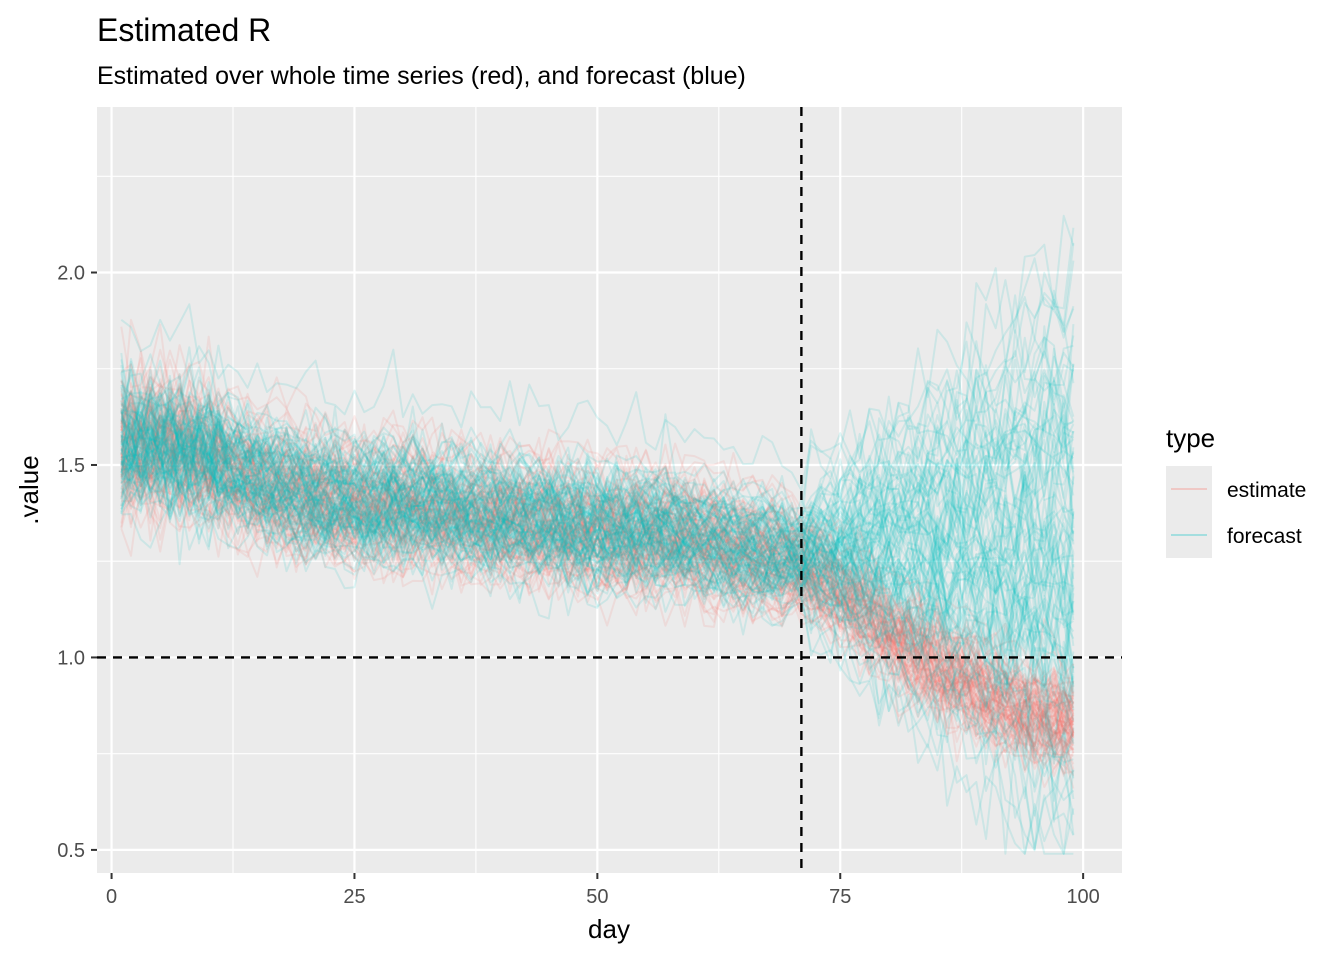 This screenshot has width=1344, height=960. What do you see at coordinates (111, 897) in the screenshot?
I see `x-tick-label: 0` at bounding box center [111, 897].